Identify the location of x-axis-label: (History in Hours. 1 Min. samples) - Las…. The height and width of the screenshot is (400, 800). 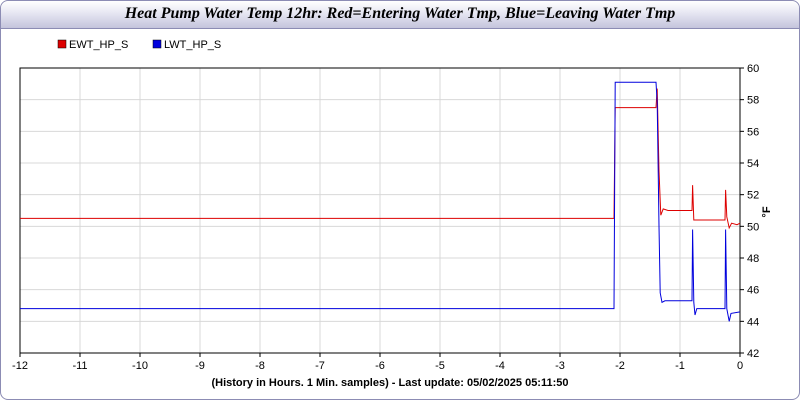
(389, 383).